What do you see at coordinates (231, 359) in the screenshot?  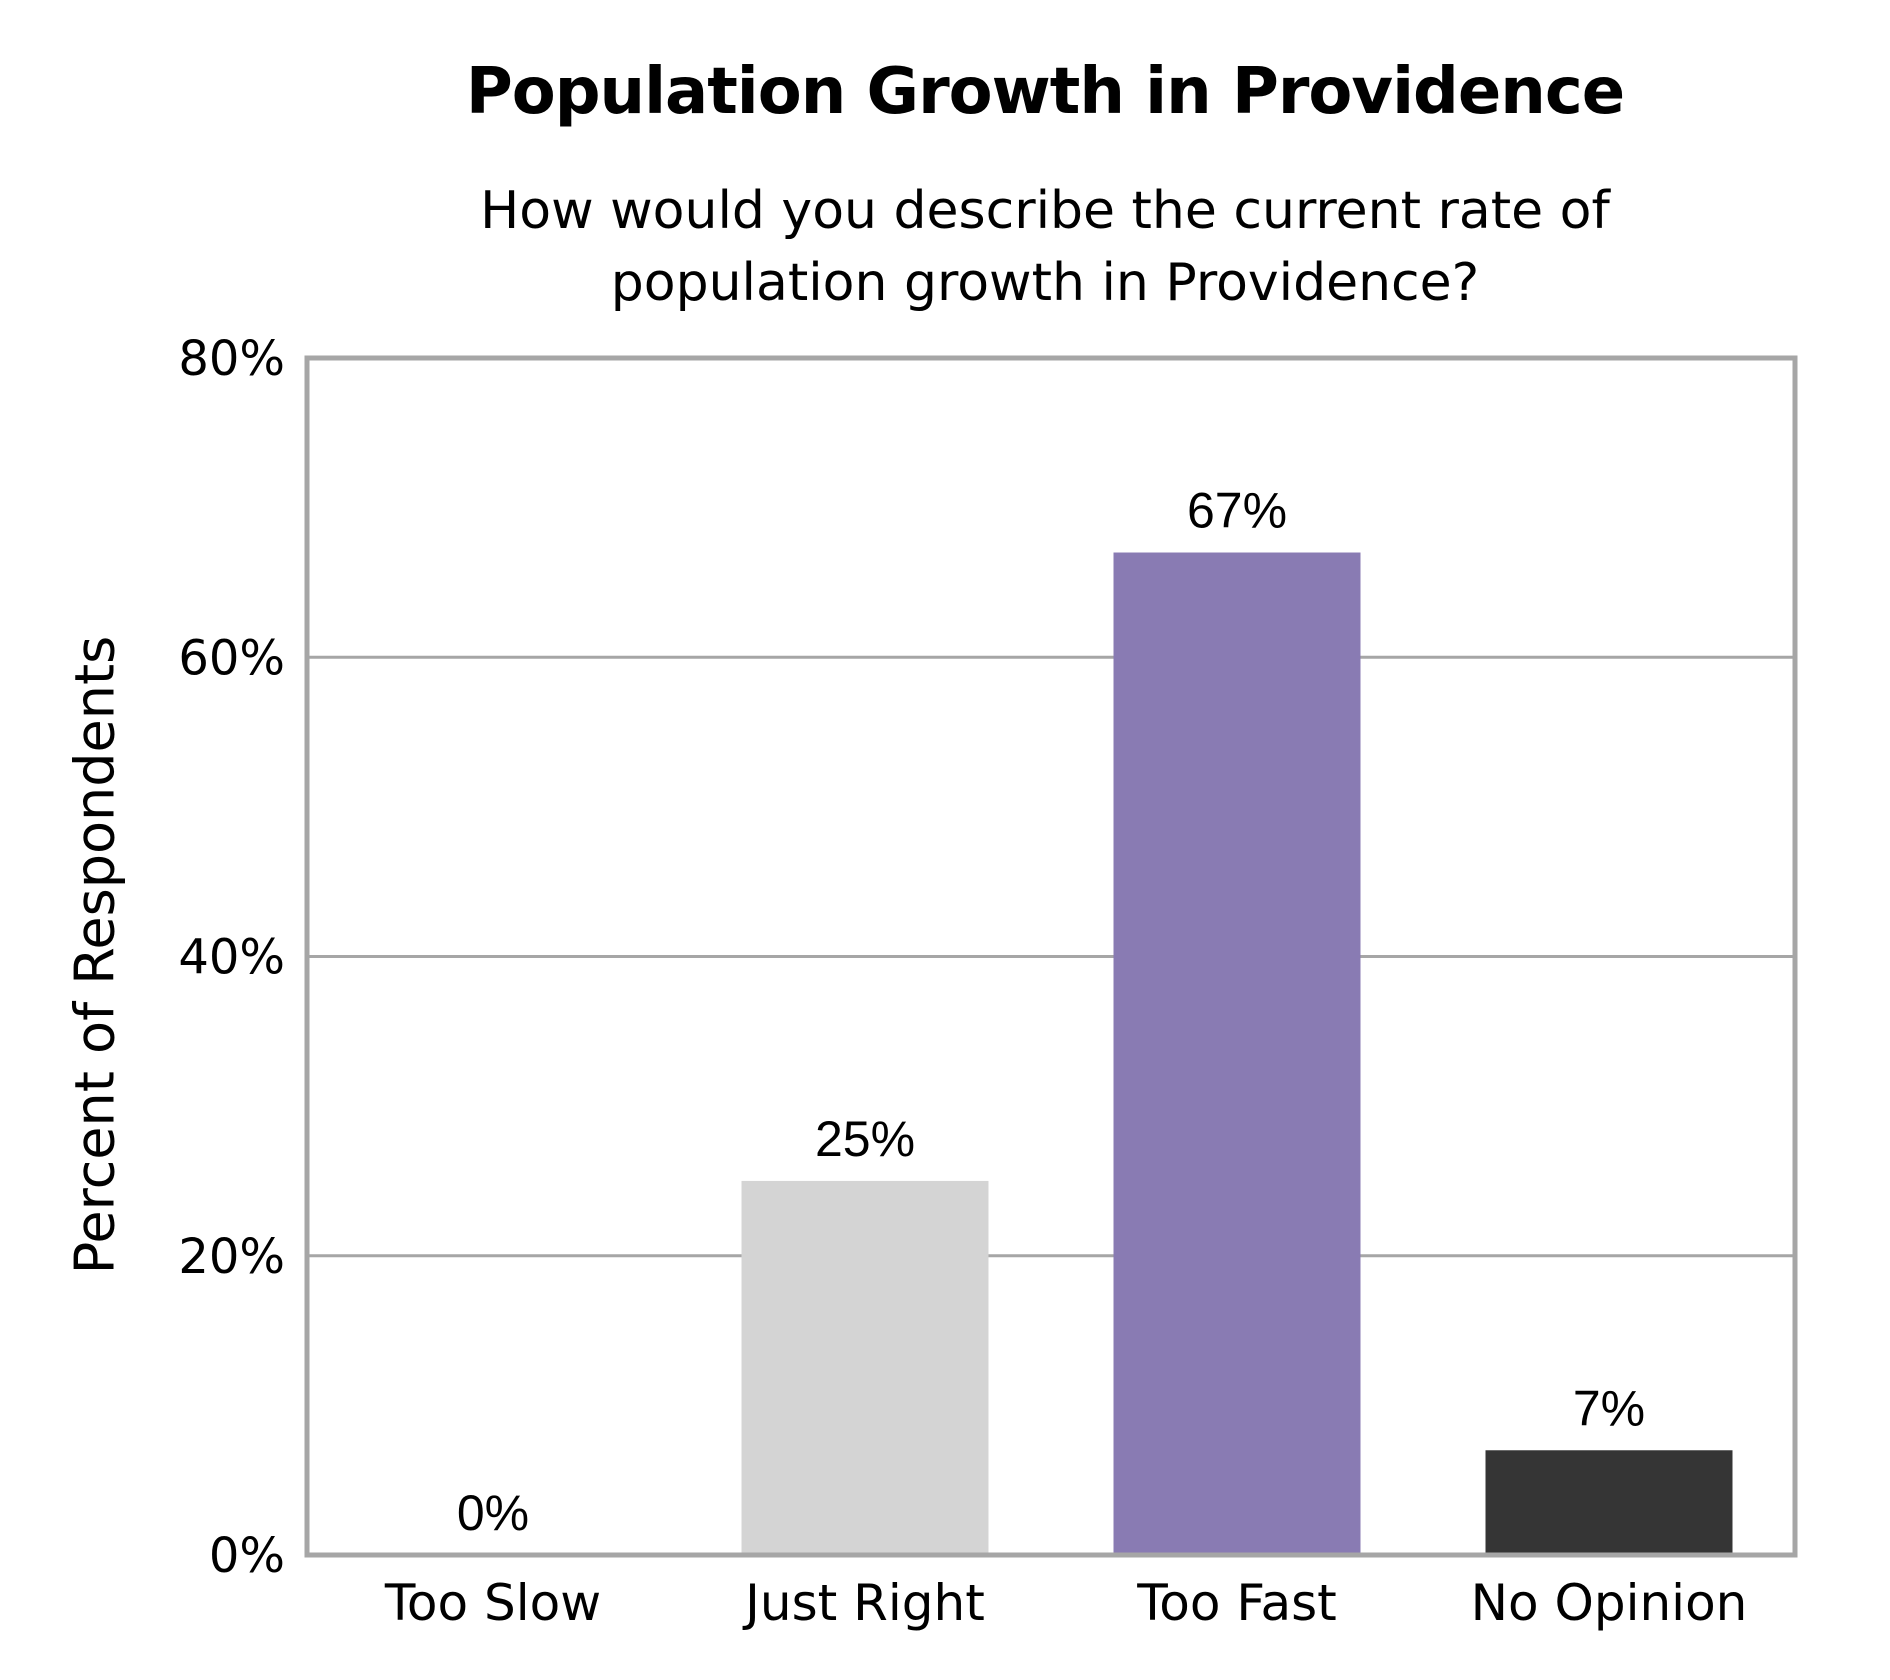 I see `y-tick-label-80: 80%` at bounding box center [231, 359].